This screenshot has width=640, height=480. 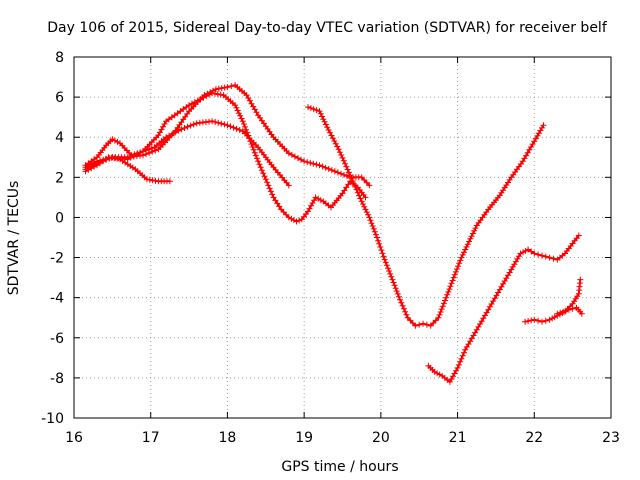 What do you see at coordinates (57, 339) in the screenshot?
I see `y-tick-label: -6` at bounding box center [57, 339].